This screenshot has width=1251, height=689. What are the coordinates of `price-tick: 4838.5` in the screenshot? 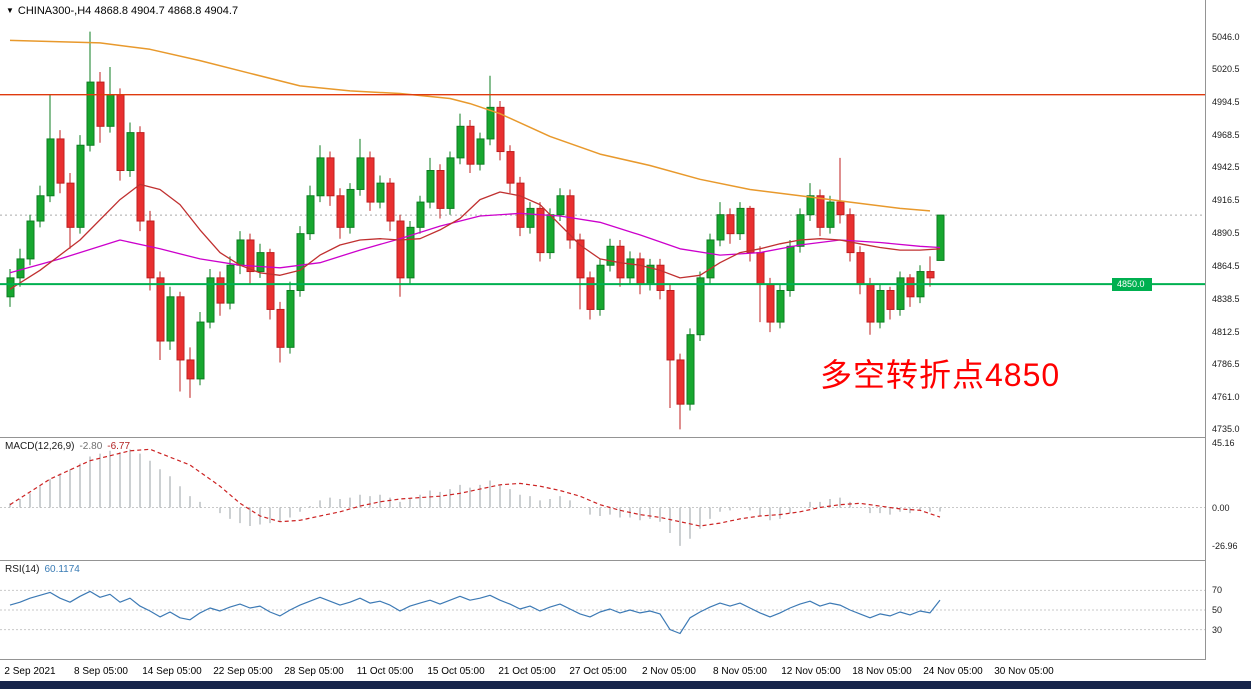 It's located at (1226, 299).